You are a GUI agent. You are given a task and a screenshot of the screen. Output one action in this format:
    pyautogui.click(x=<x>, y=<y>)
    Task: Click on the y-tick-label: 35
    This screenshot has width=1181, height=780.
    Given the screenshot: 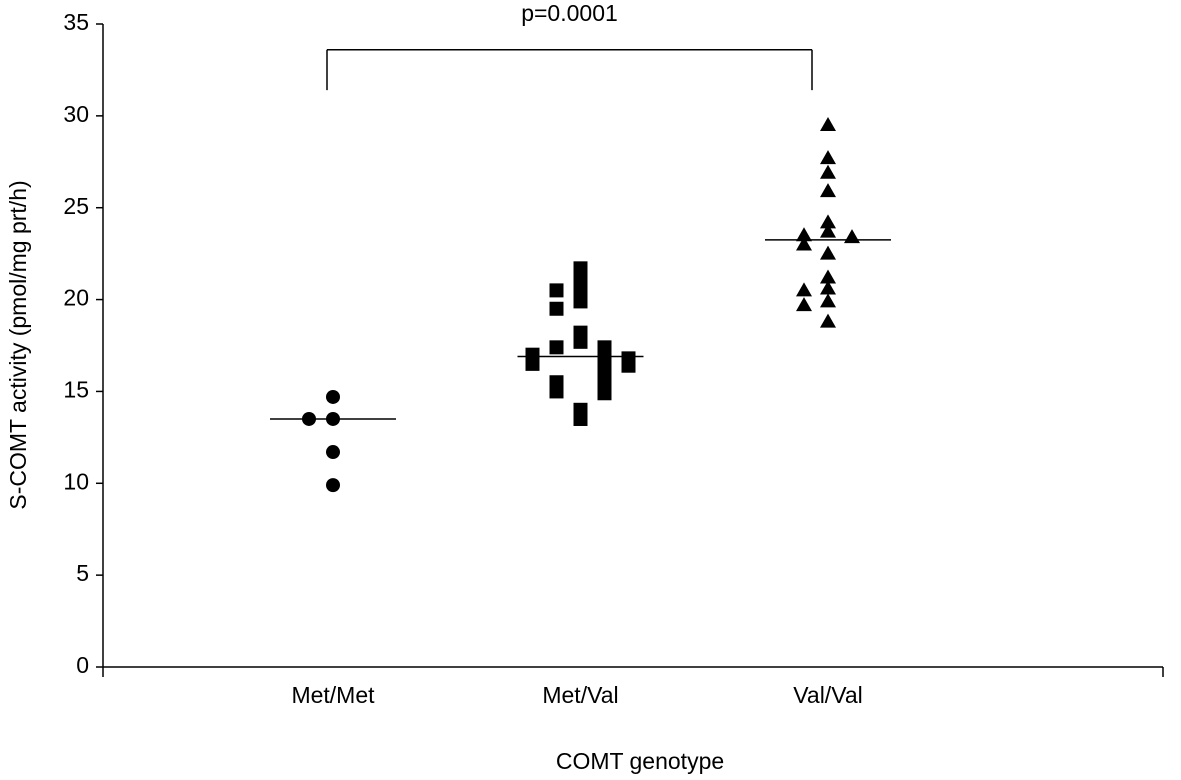 What is the action you would take?
    pyautogui.click(x=76, y=22)
    